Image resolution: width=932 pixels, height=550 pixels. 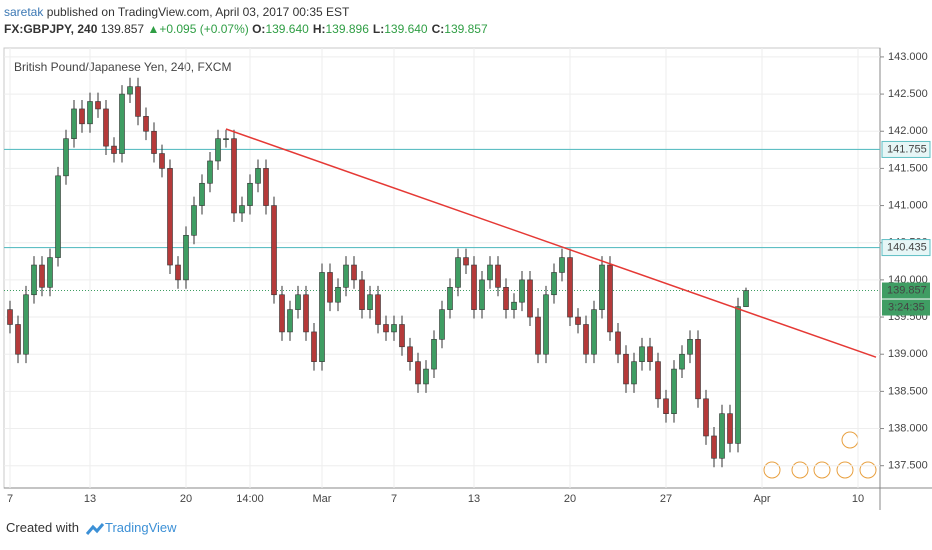 What do you see at coordinates (24, 12) in the screenshot?
I see `author: saretak` at bounding box center [24, 12].